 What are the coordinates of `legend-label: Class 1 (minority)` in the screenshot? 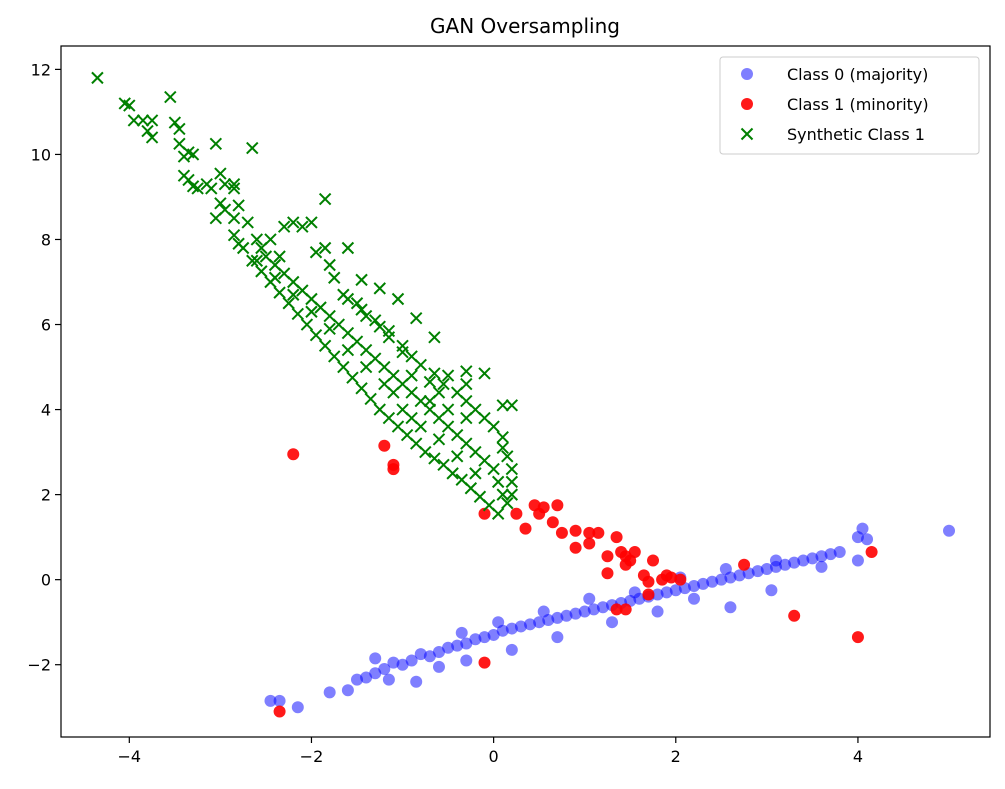 It's located at (858, 104).